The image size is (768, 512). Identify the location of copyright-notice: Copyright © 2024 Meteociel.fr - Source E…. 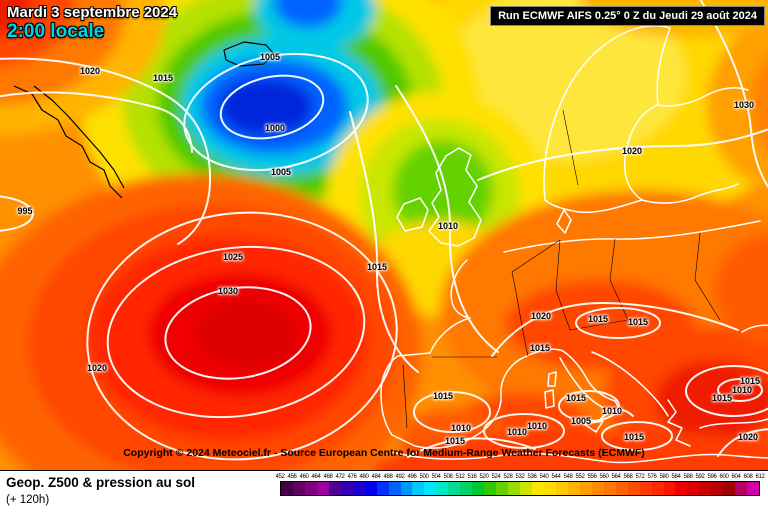
(384, 453).